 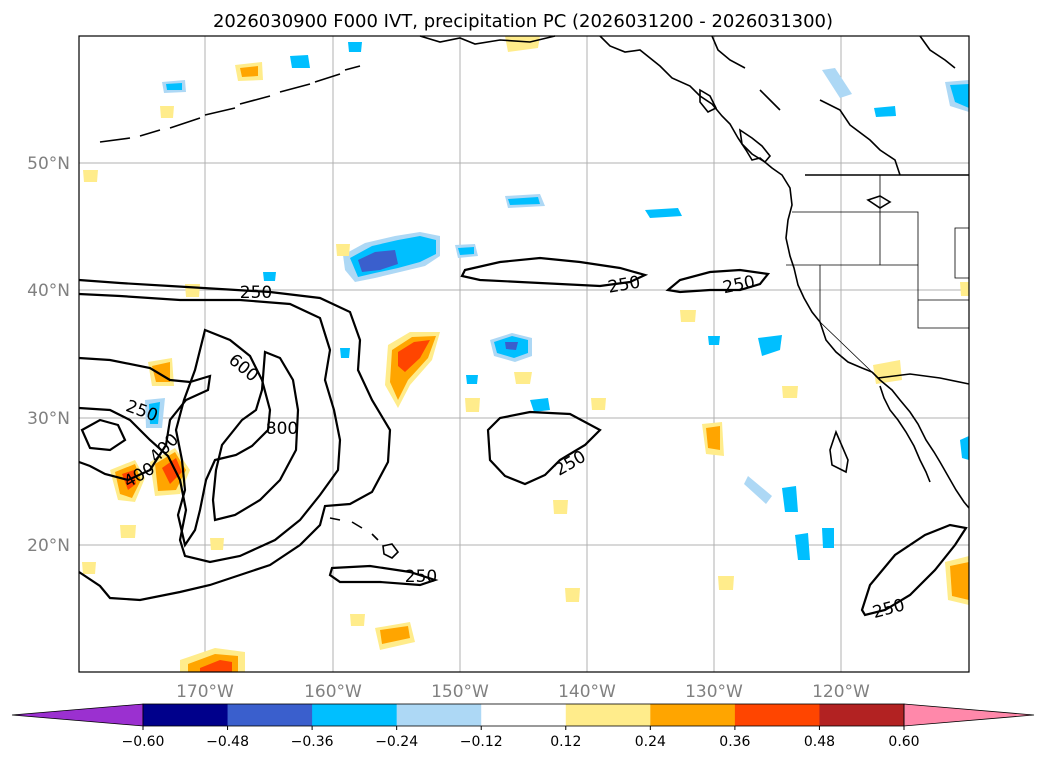 What do you see at coordinates (421, 577) in the screenshot?
I see `contour-label: 250` at bounding box center [421, 577].